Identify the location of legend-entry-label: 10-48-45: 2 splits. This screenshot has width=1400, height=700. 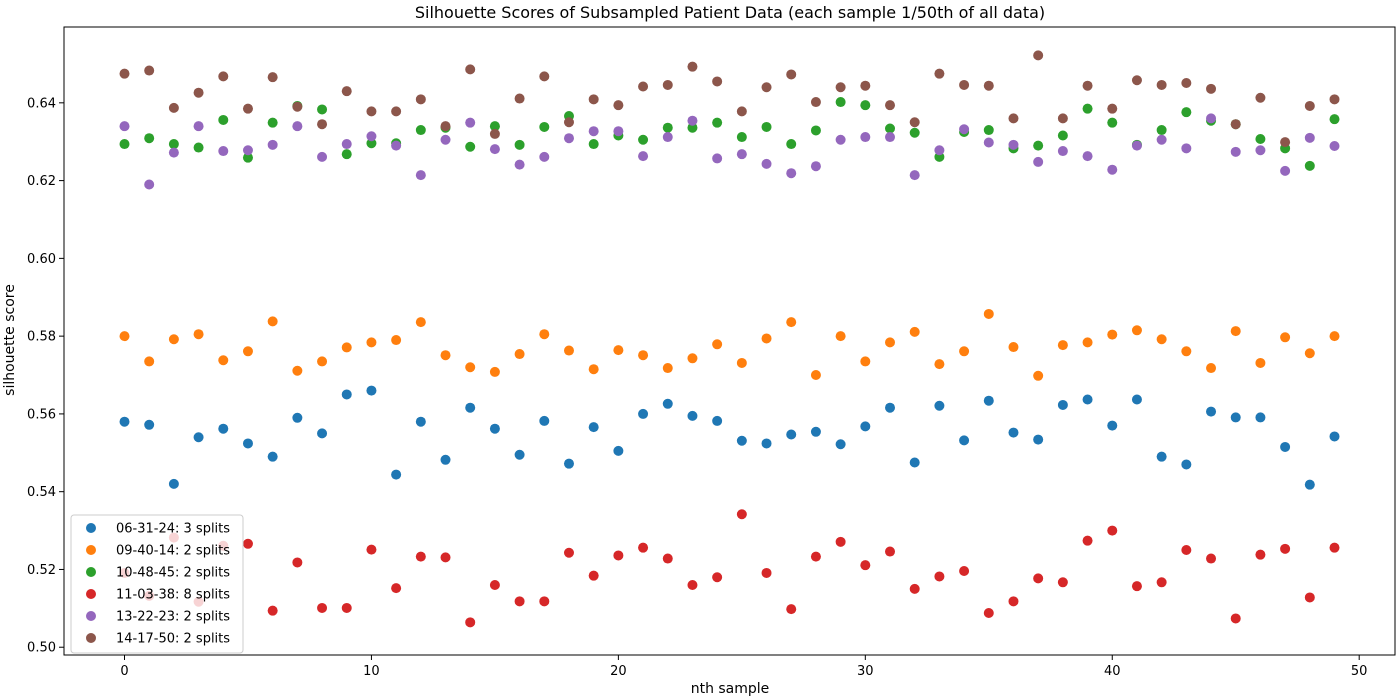
(173, 573).